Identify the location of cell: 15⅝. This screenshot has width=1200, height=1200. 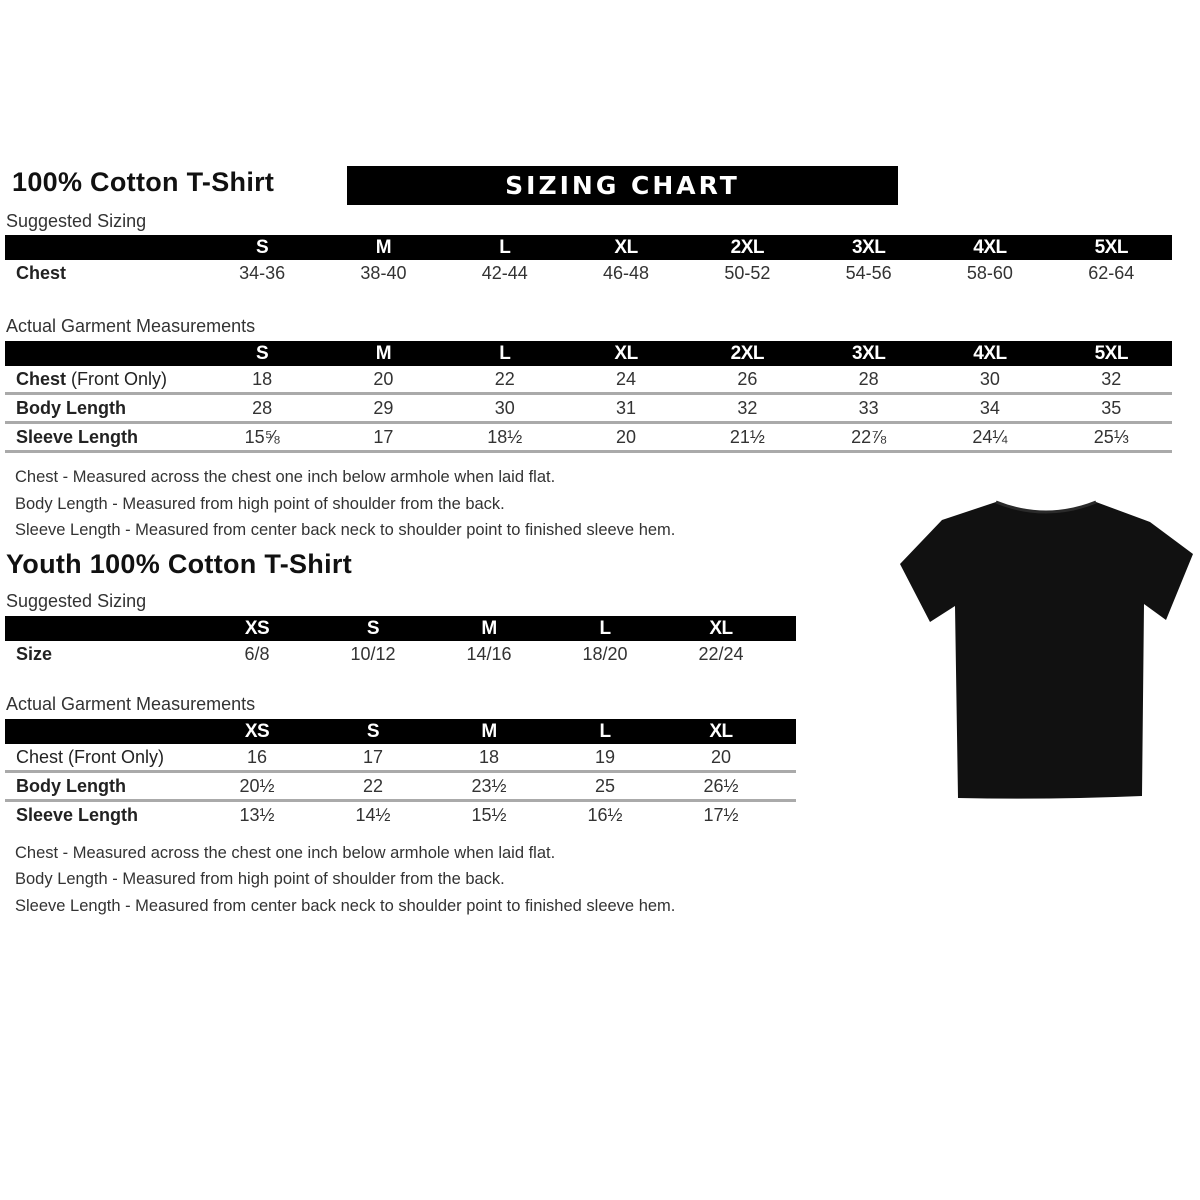
(262, 437).